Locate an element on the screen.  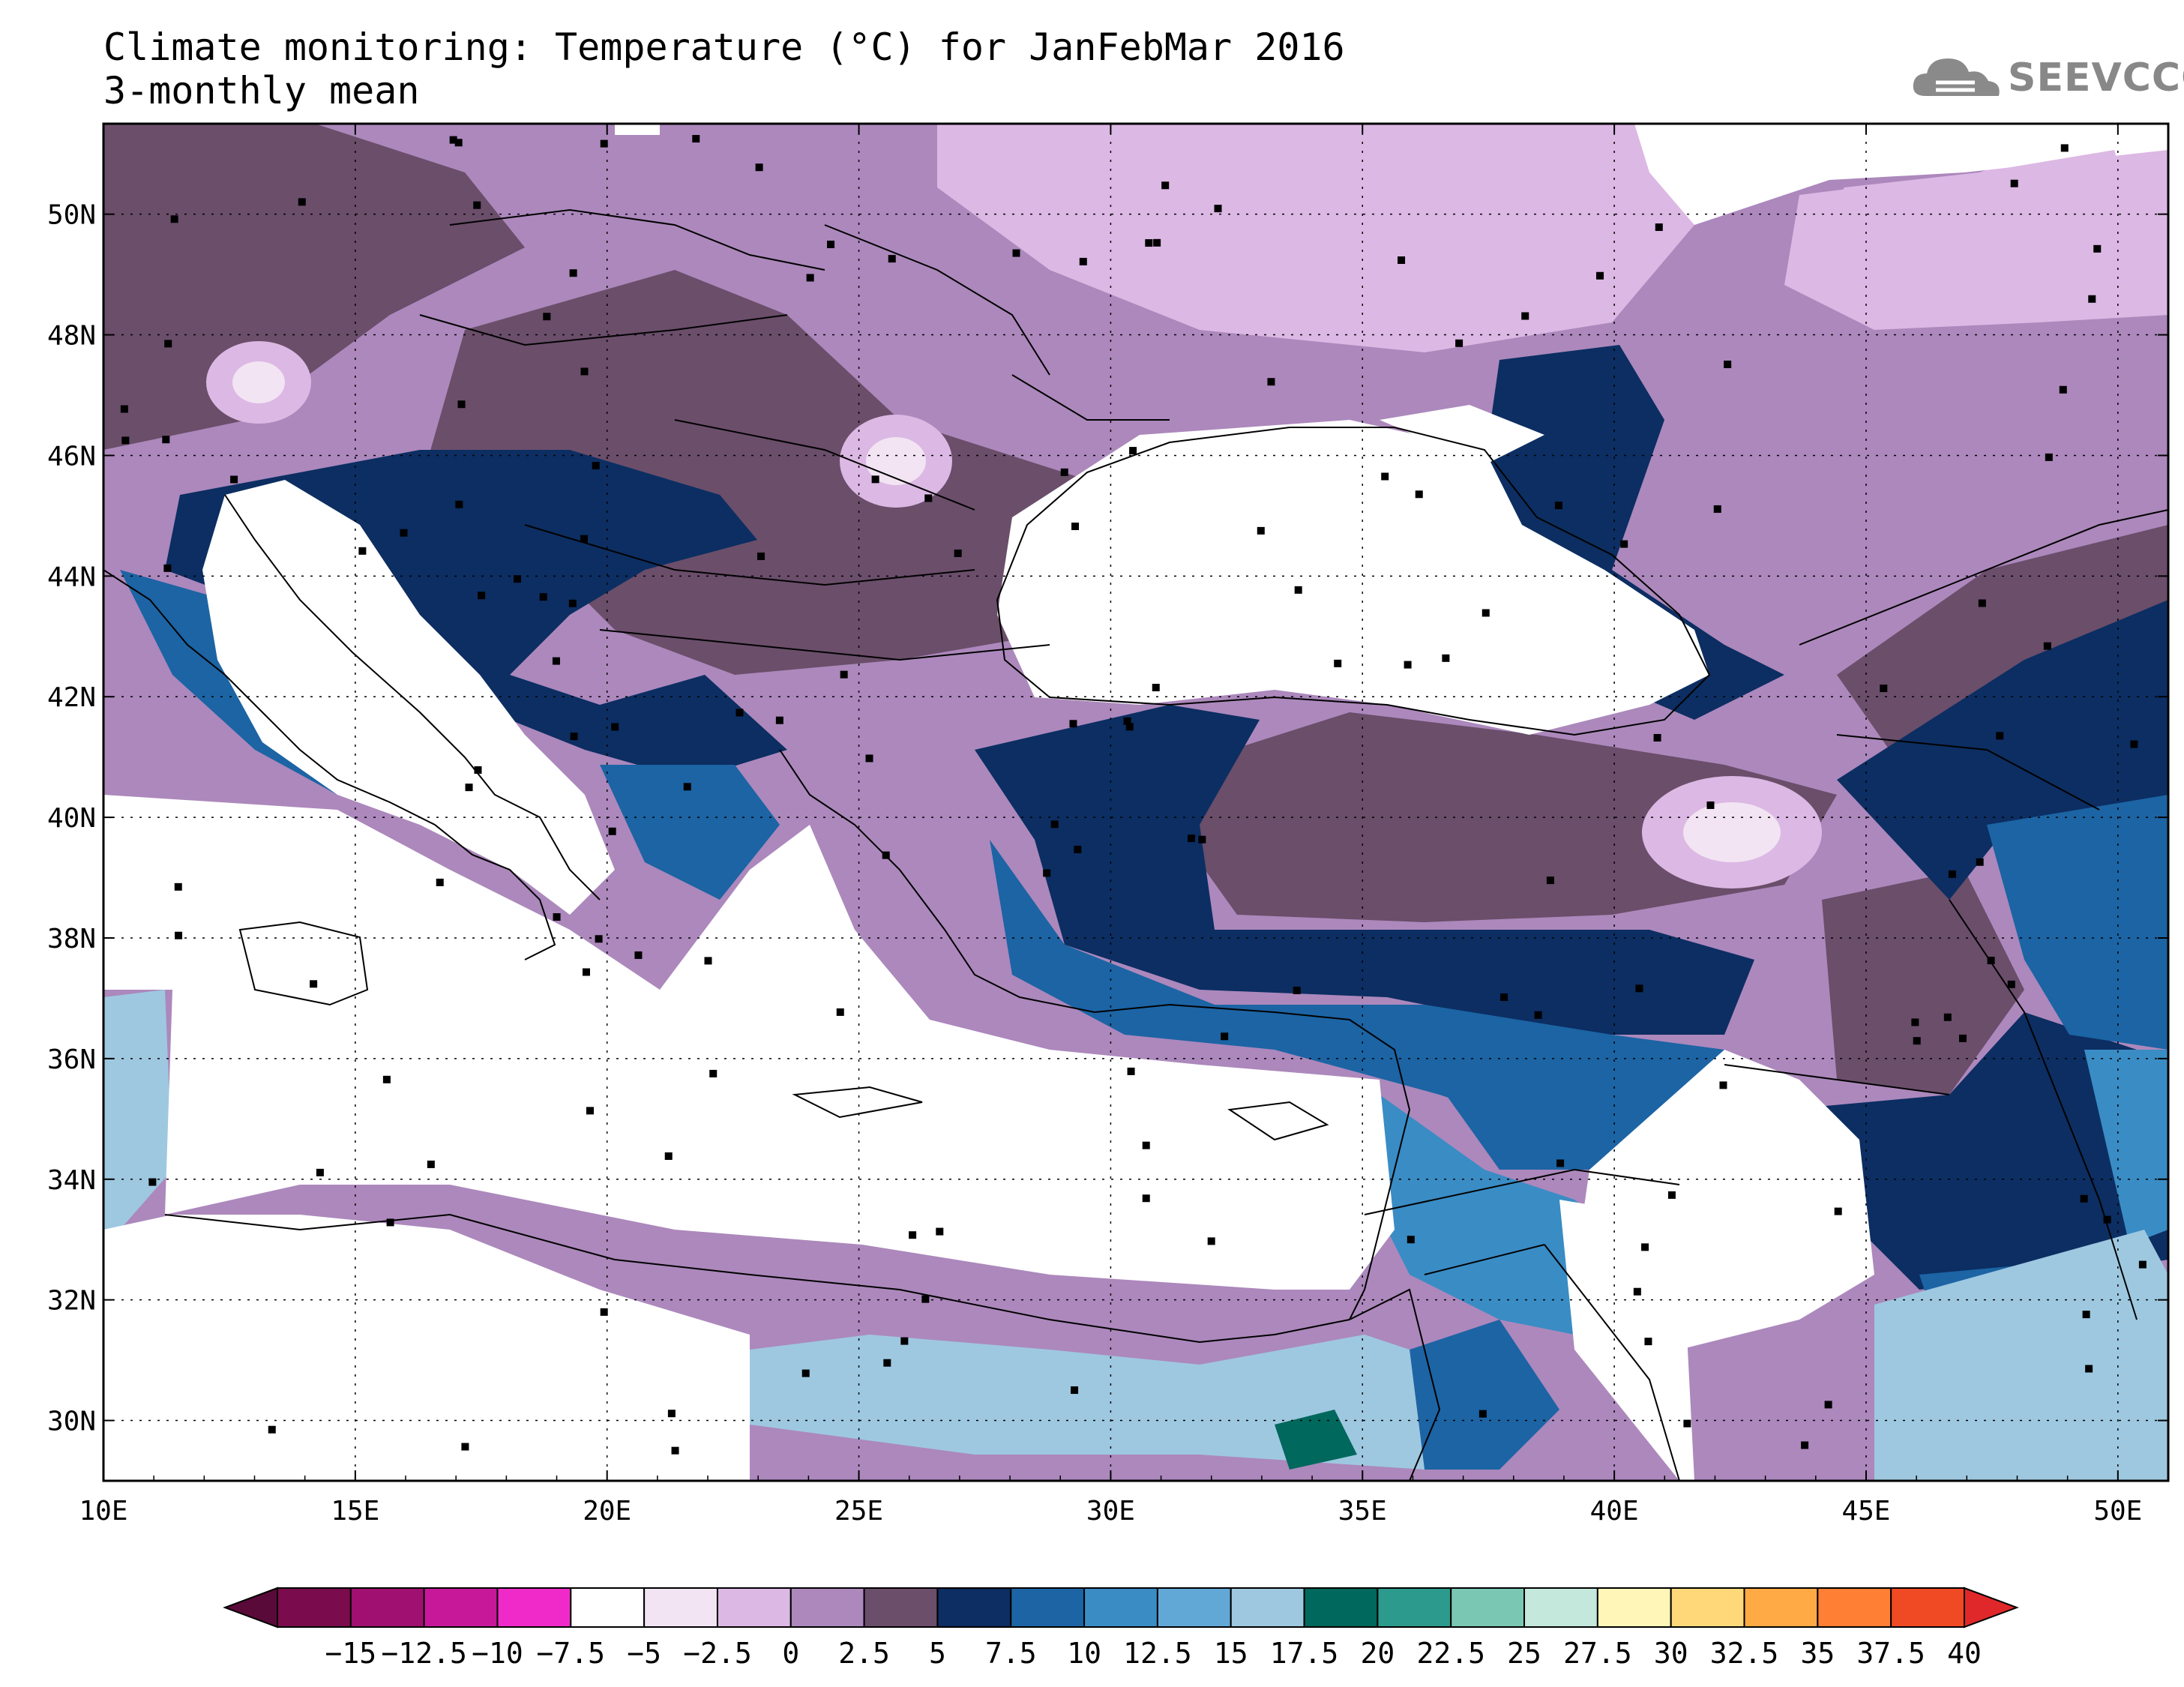
lat-tick-label: 38N is located at coordinates (71, 939).